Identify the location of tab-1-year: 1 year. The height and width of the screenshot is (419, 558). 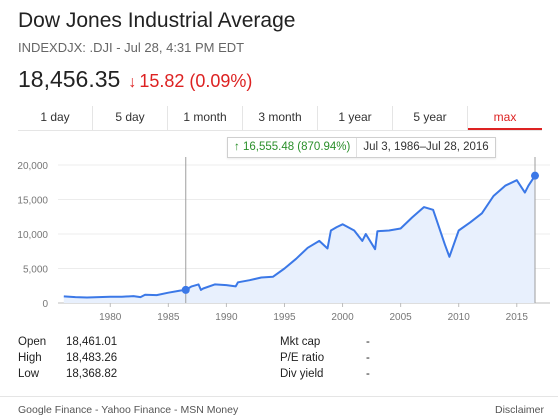
(355, 118).